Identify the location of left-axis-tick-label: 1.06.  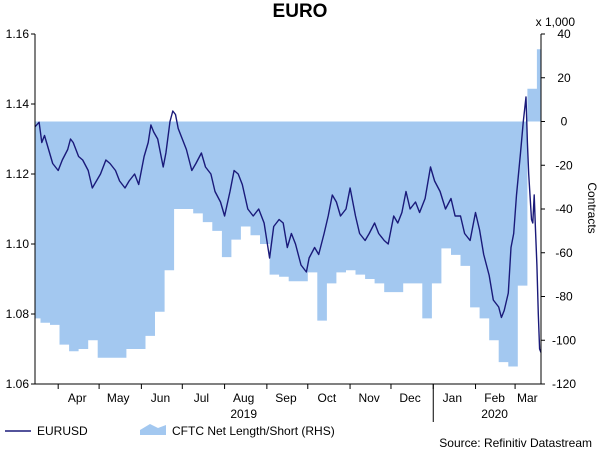
(18, 384).